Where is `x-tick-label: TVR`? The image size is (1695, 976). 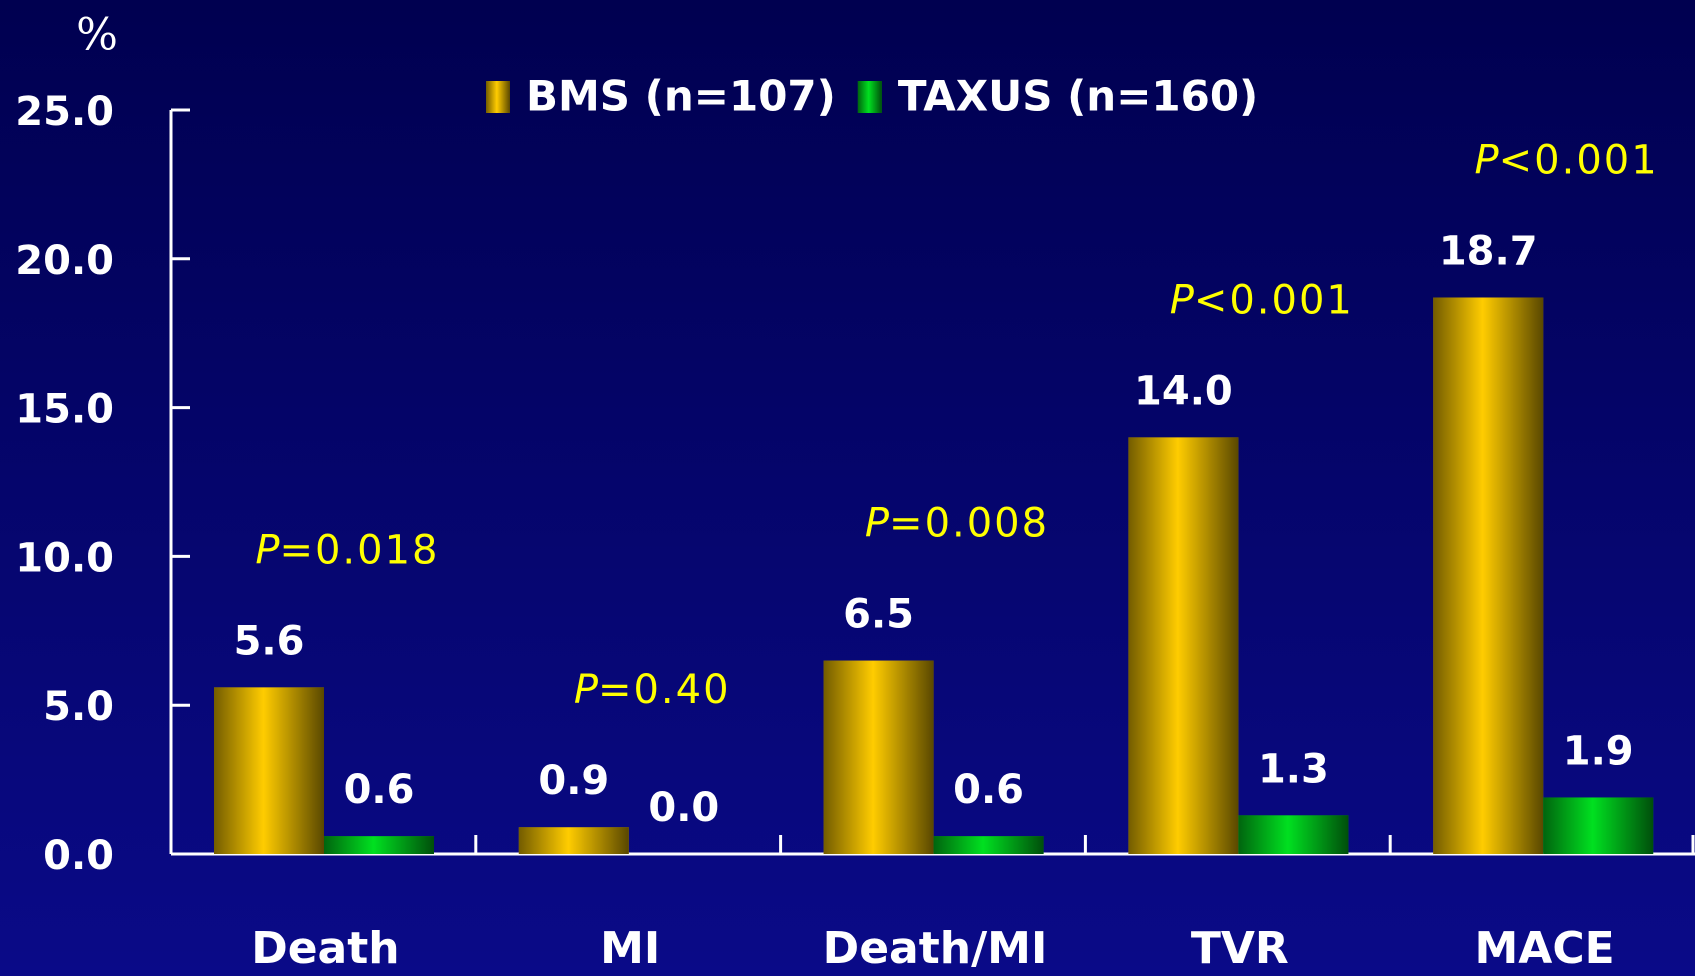 x-tick-label: TVR is located at coordinates (1240, 948).